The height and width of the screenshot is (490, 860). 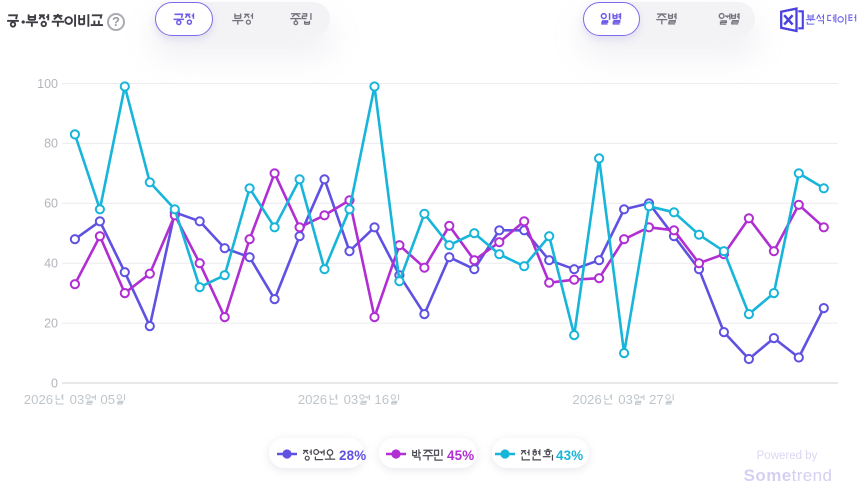 I want to click on svg-text: 100, so click(x=47, y=84).